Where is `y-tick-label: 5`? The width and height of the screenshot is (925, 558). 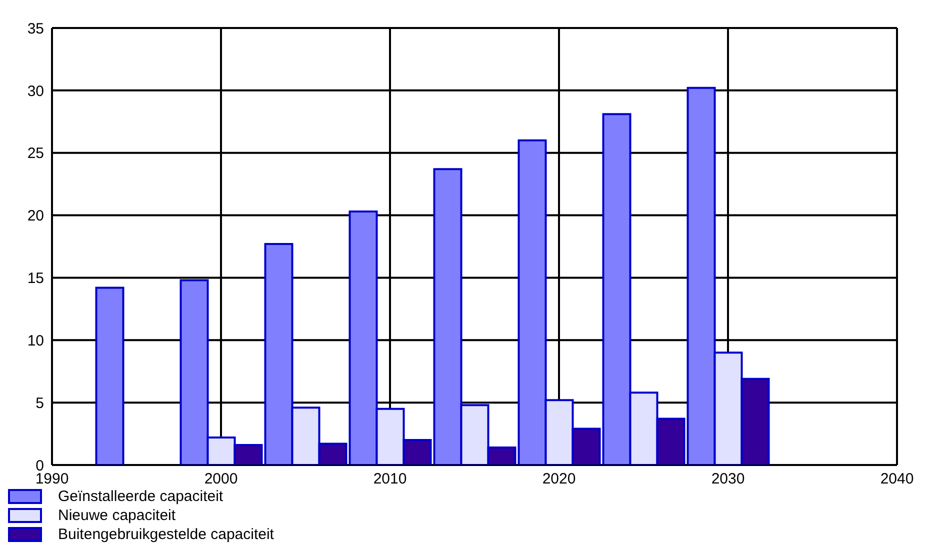 y-tick-label: 5 is located at coordinates (40, 403).